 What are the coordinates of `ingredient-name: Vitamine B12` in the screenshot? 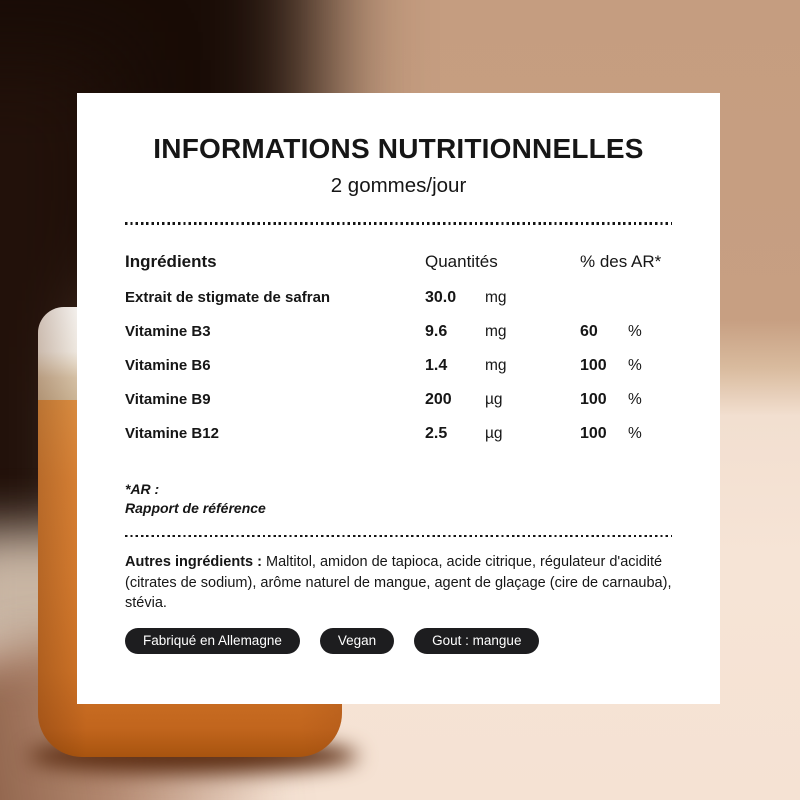 It's located at (172, 434).